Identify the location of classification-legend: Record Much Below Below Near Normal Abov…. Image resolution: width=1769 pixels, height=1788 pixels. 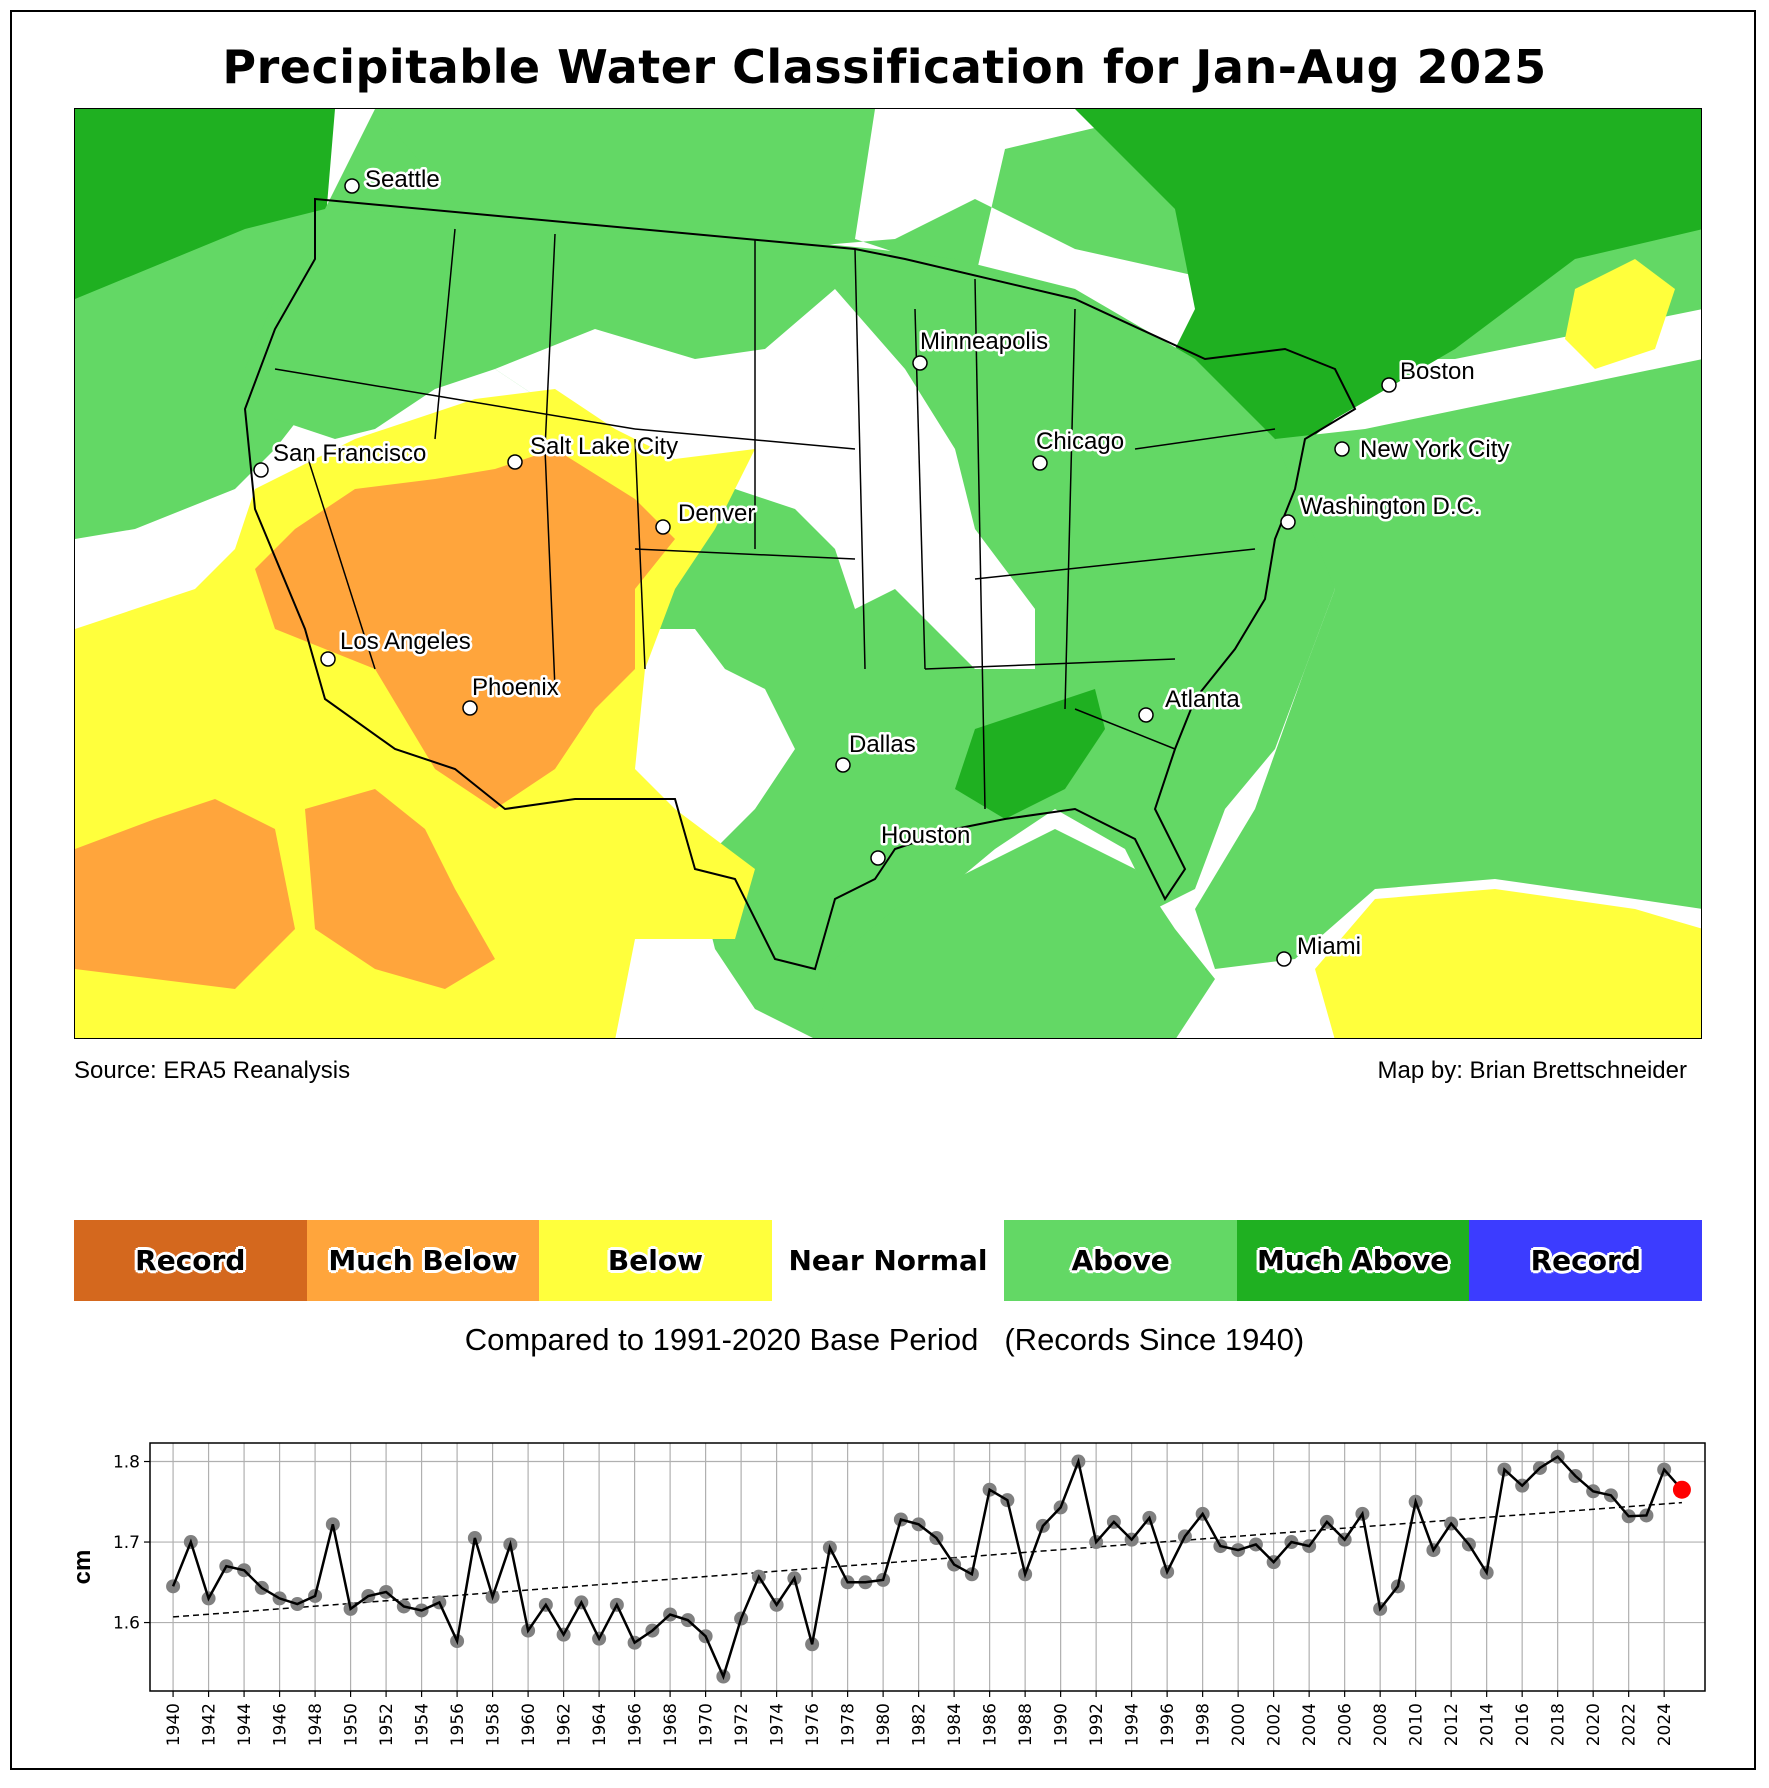
(888, 1260).